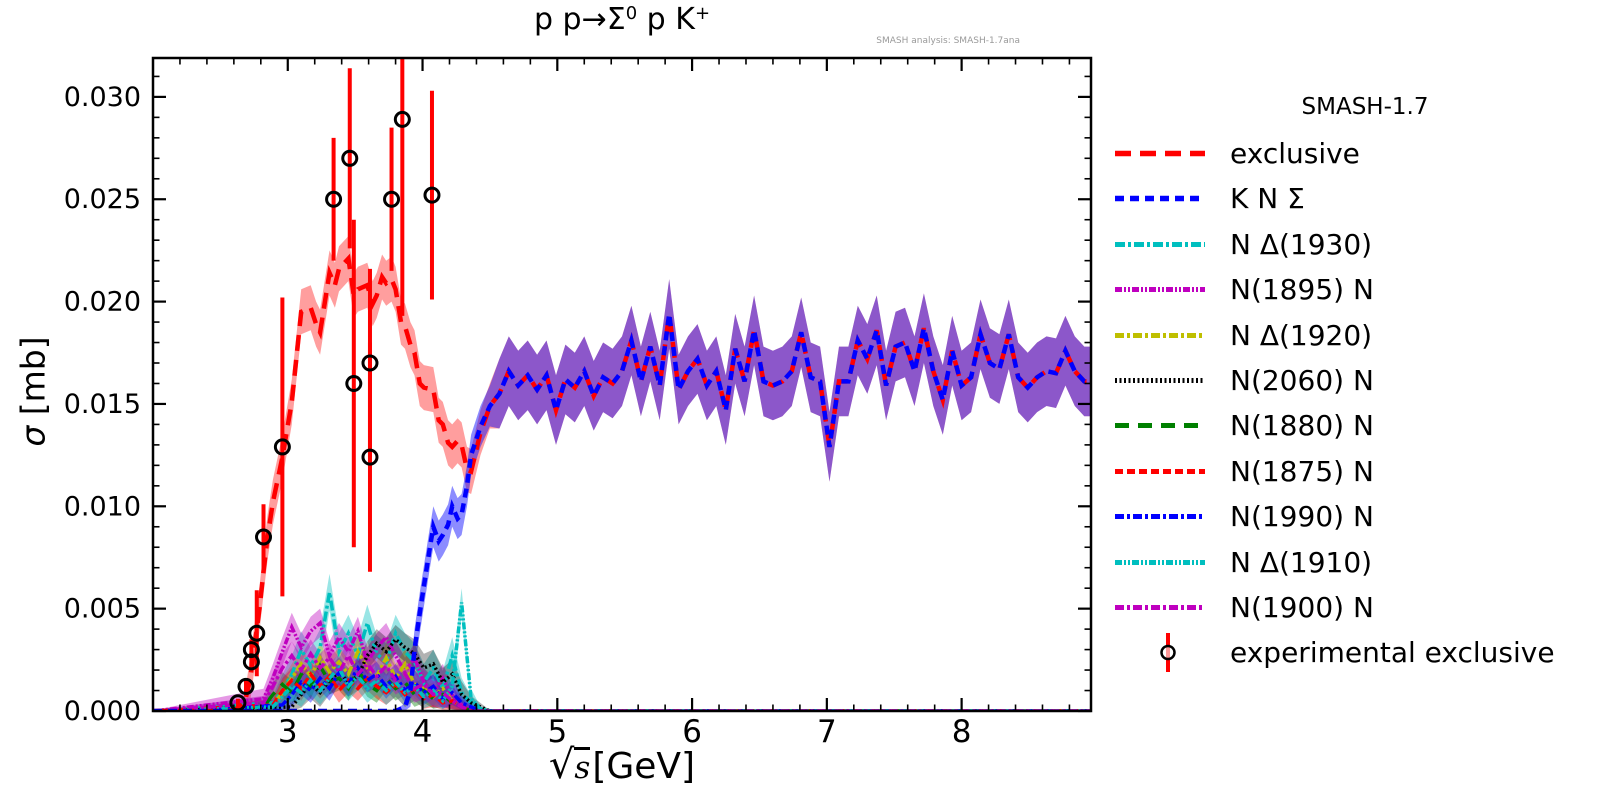 The image size is (1600, 812). I want to click on legend-entry-nd1910: N Δ(1910), so click(1242, 562).